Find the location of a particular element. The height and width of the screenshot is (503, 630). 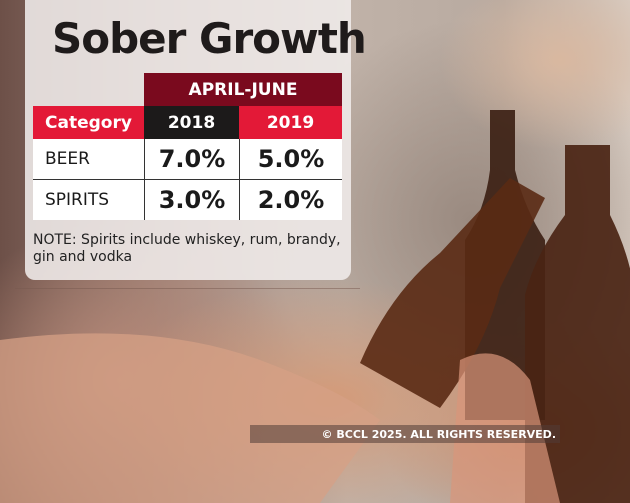

cell-spirits-2018: 3.0% is located at coordinates (191, 200).